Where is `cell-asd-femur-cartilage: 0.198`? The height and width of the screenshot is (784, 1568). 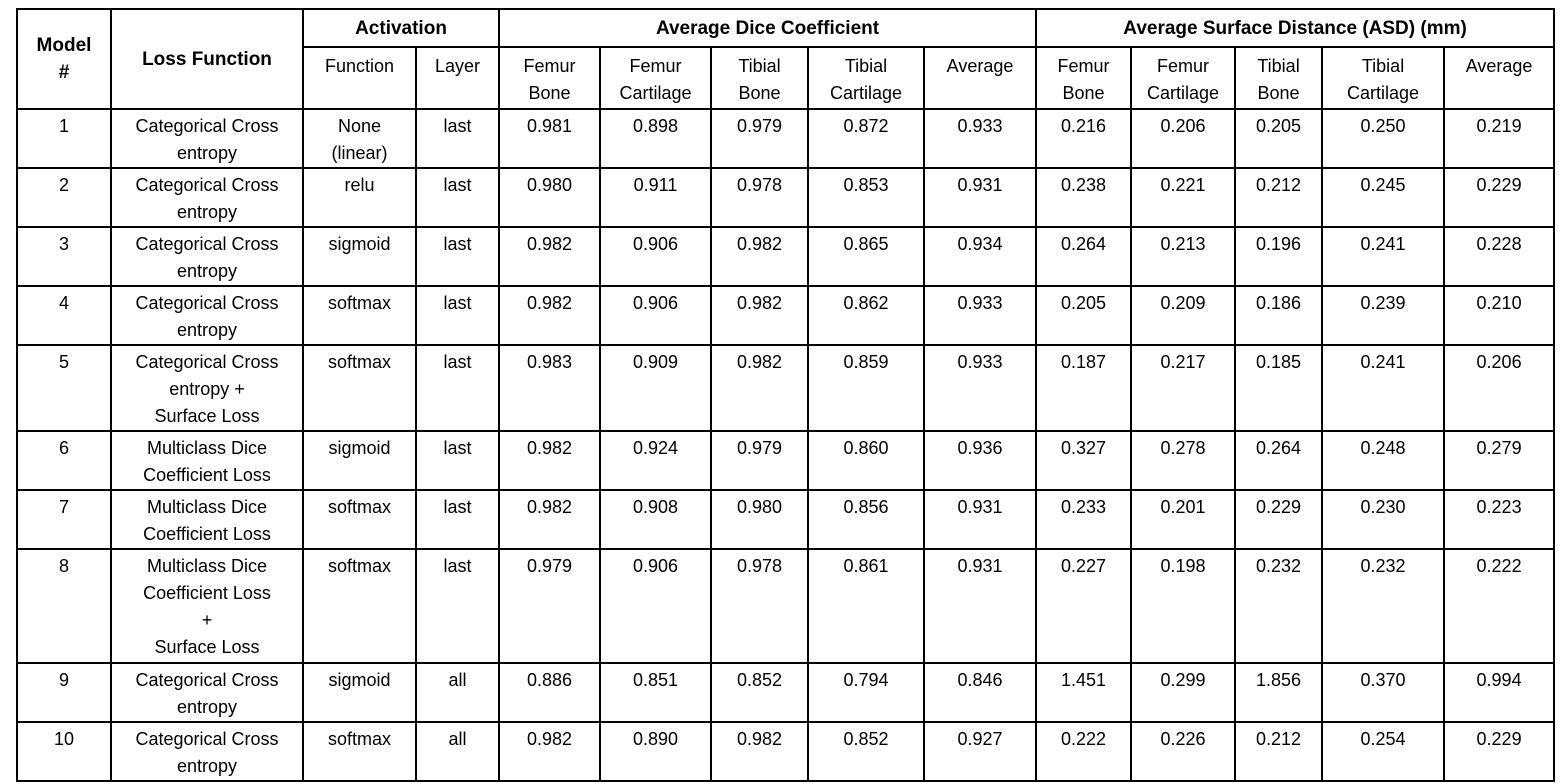
cell-asd-femur-cartilage: 0.198 is located at coordinates (1183, 606).